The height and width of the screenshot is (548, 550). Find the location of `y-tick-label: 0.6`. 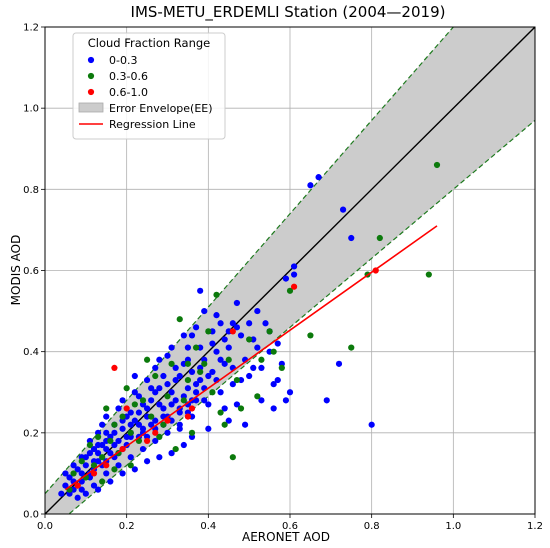

y-tick-label: 0.6 is located at coordinates (31, 271).